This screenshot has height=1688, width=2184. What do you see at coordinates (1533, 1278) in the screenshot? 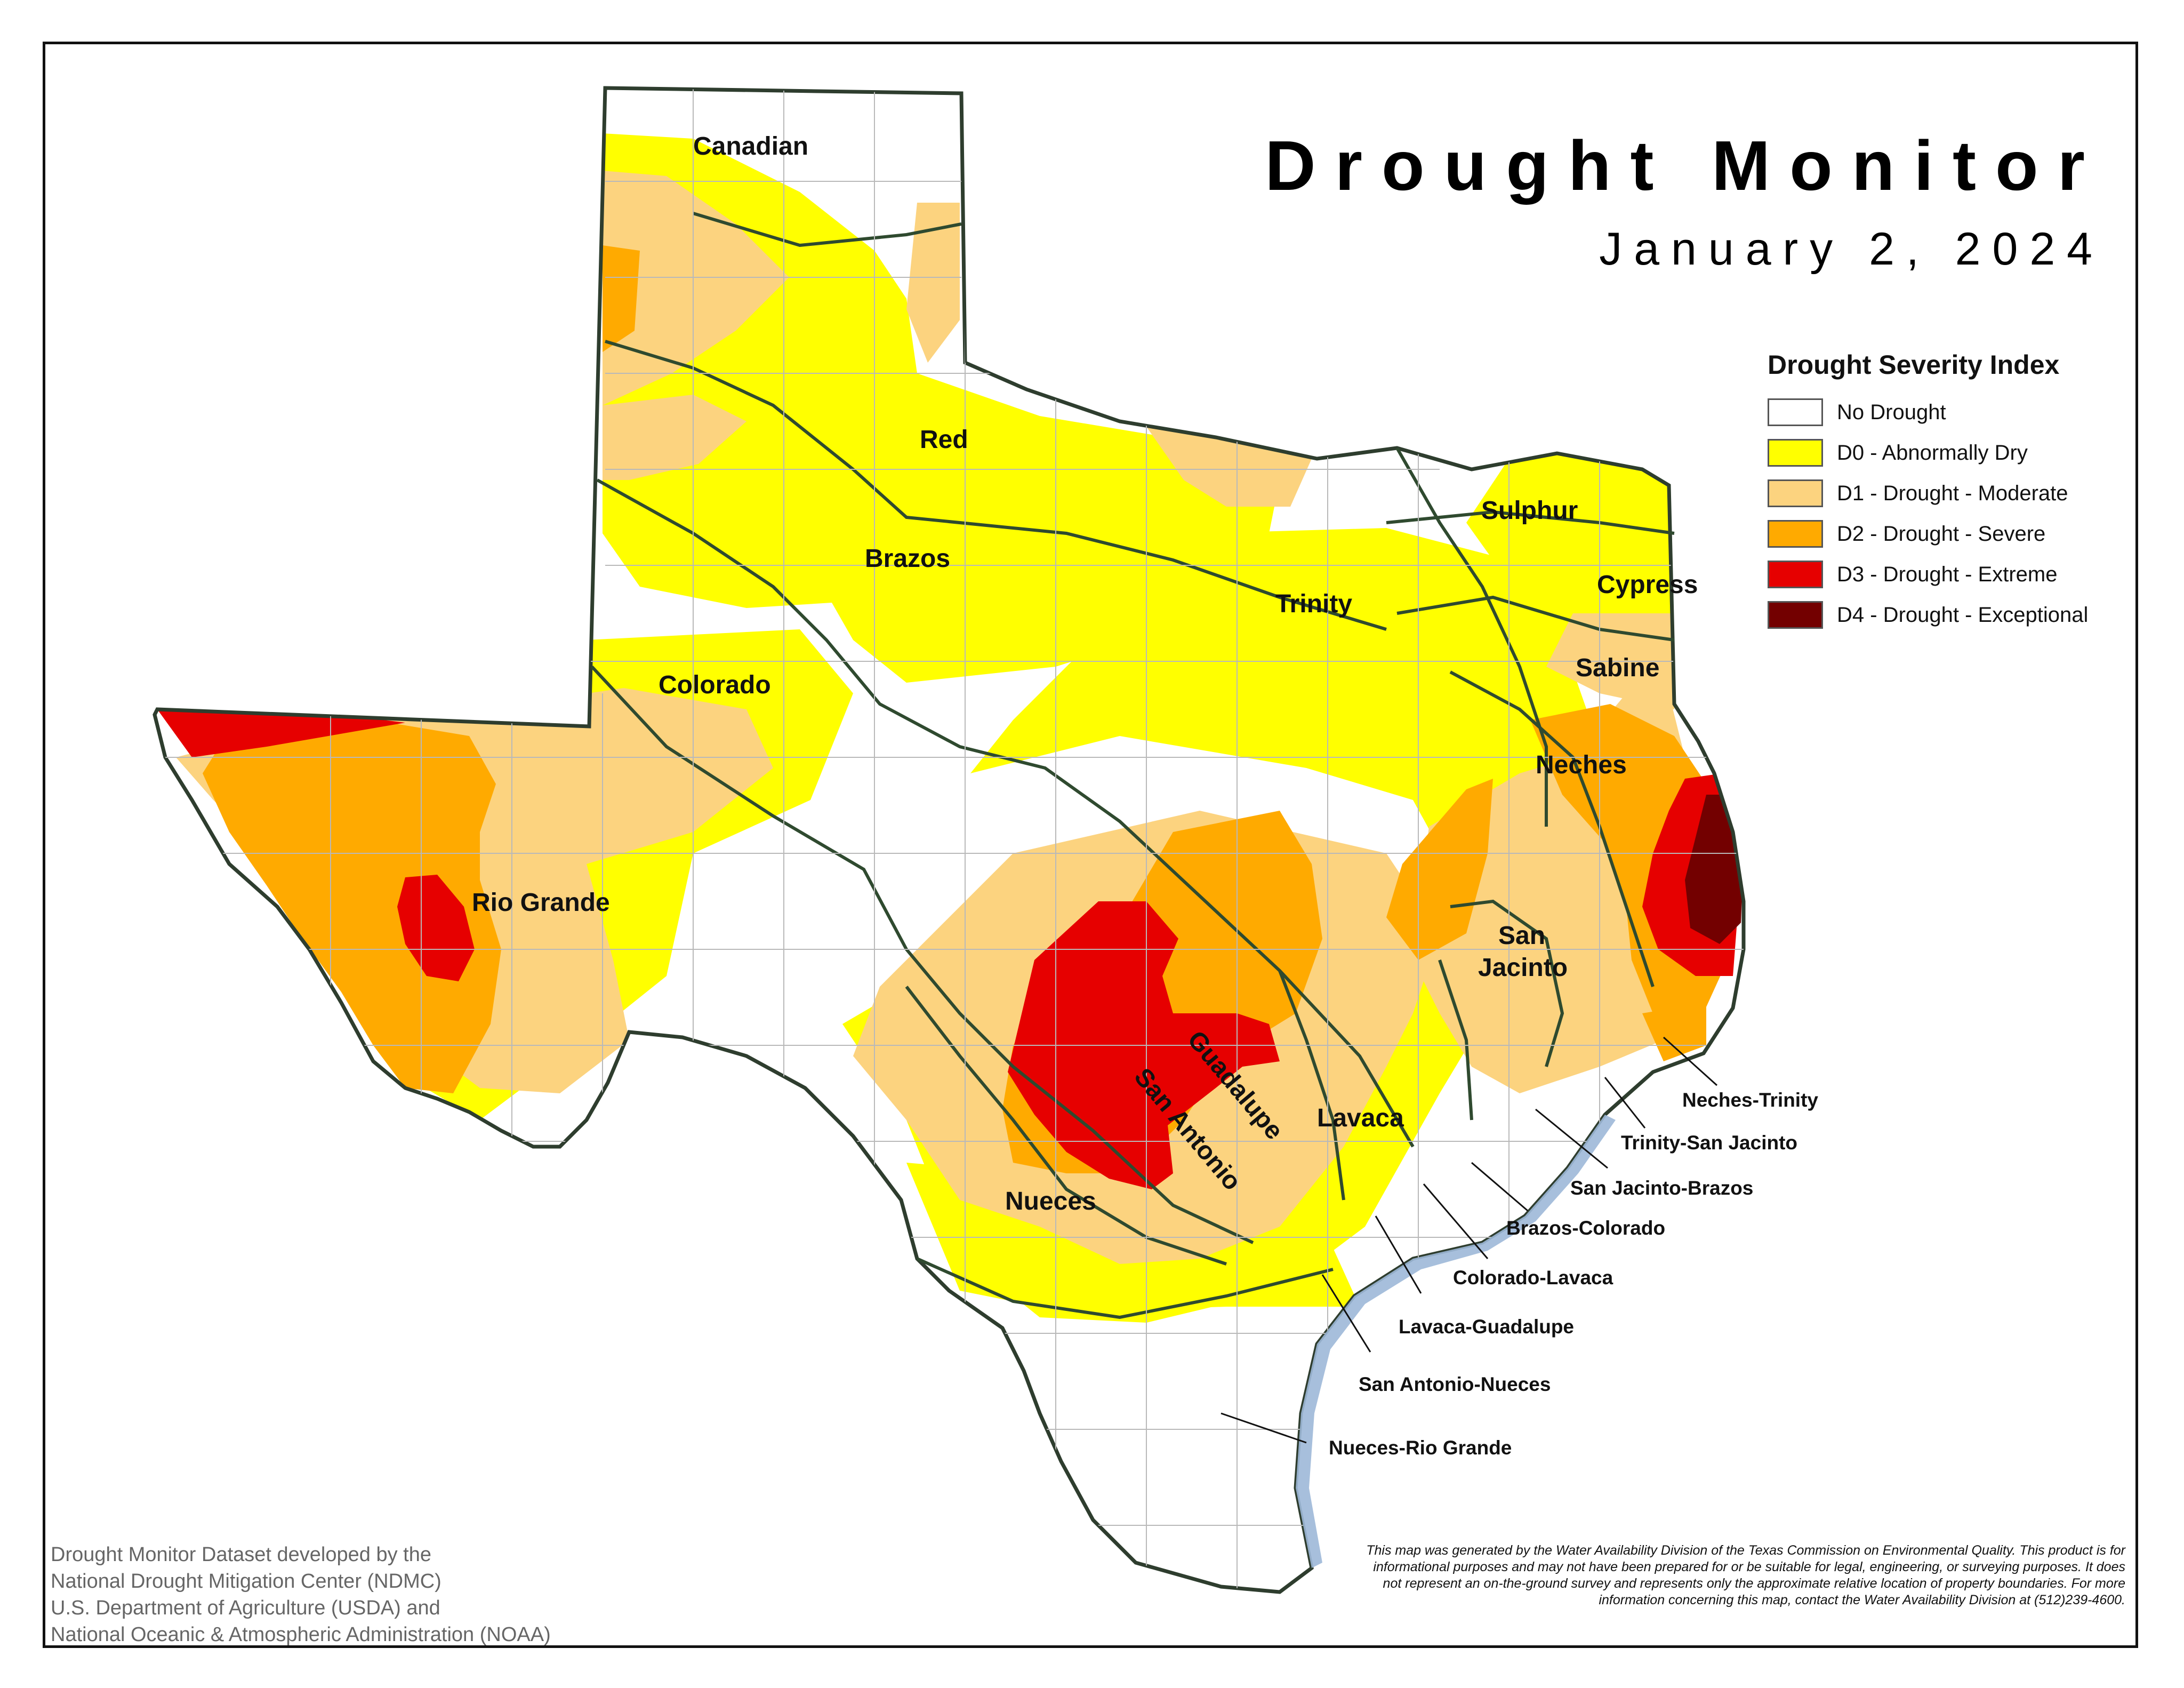
I see `label-colorado-lavaca: Colorado-Lavaca` at bounding box center [1533, 1278].